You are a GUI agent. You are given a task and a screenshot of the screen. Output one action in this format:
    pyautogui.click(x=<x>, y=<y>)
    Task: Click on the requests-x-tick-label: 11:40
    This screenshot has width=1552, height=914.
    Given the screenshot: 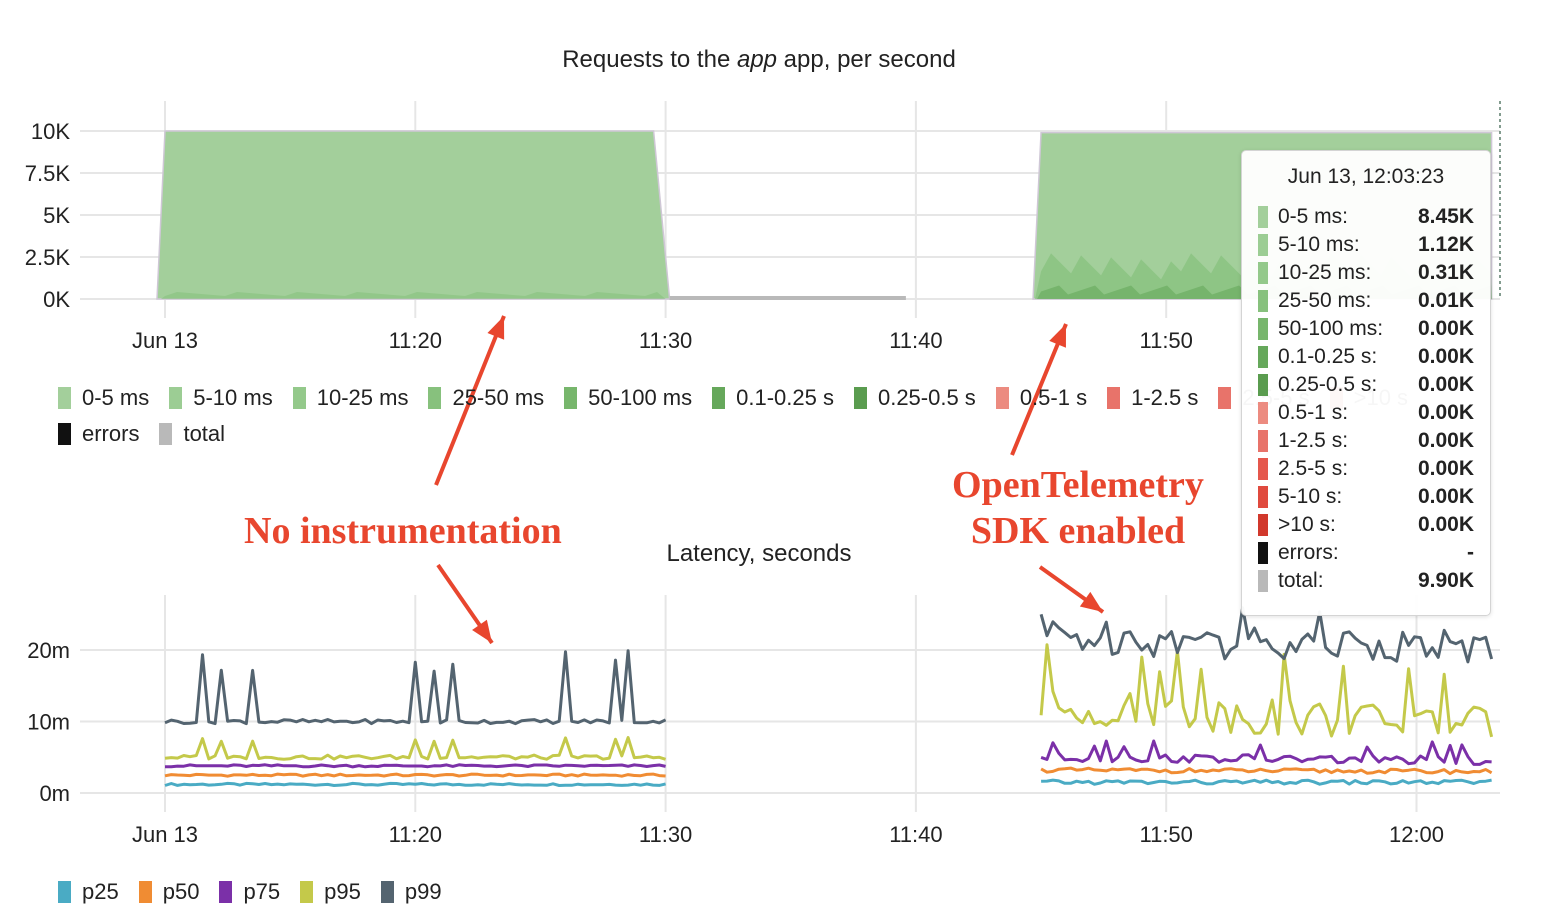 What is the action you would take?
    pyautogui.click(x=915, y=340)
    